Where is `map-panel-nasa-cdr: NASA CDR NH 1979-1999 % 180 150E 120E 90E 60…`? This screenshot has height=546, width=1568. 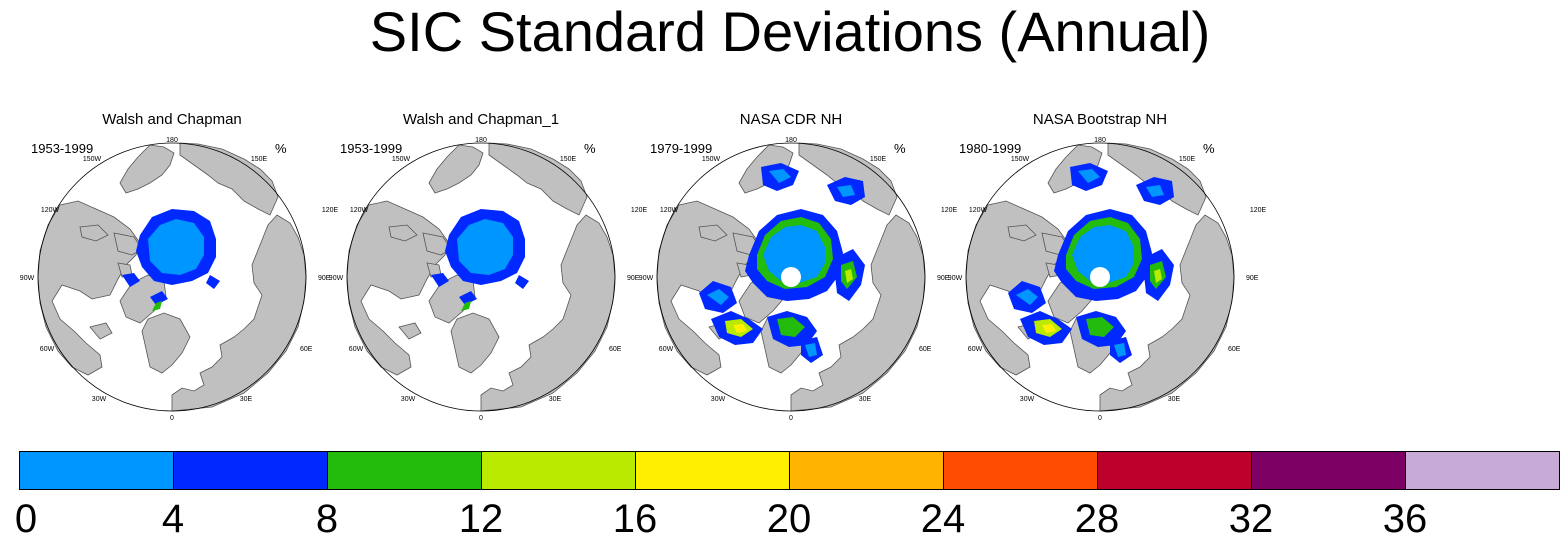
map-panel-nasa-cdr: NASA CDR NH 1979-1999 % 180 150E 120E 90E 60… is located at coordinates (798, 265).